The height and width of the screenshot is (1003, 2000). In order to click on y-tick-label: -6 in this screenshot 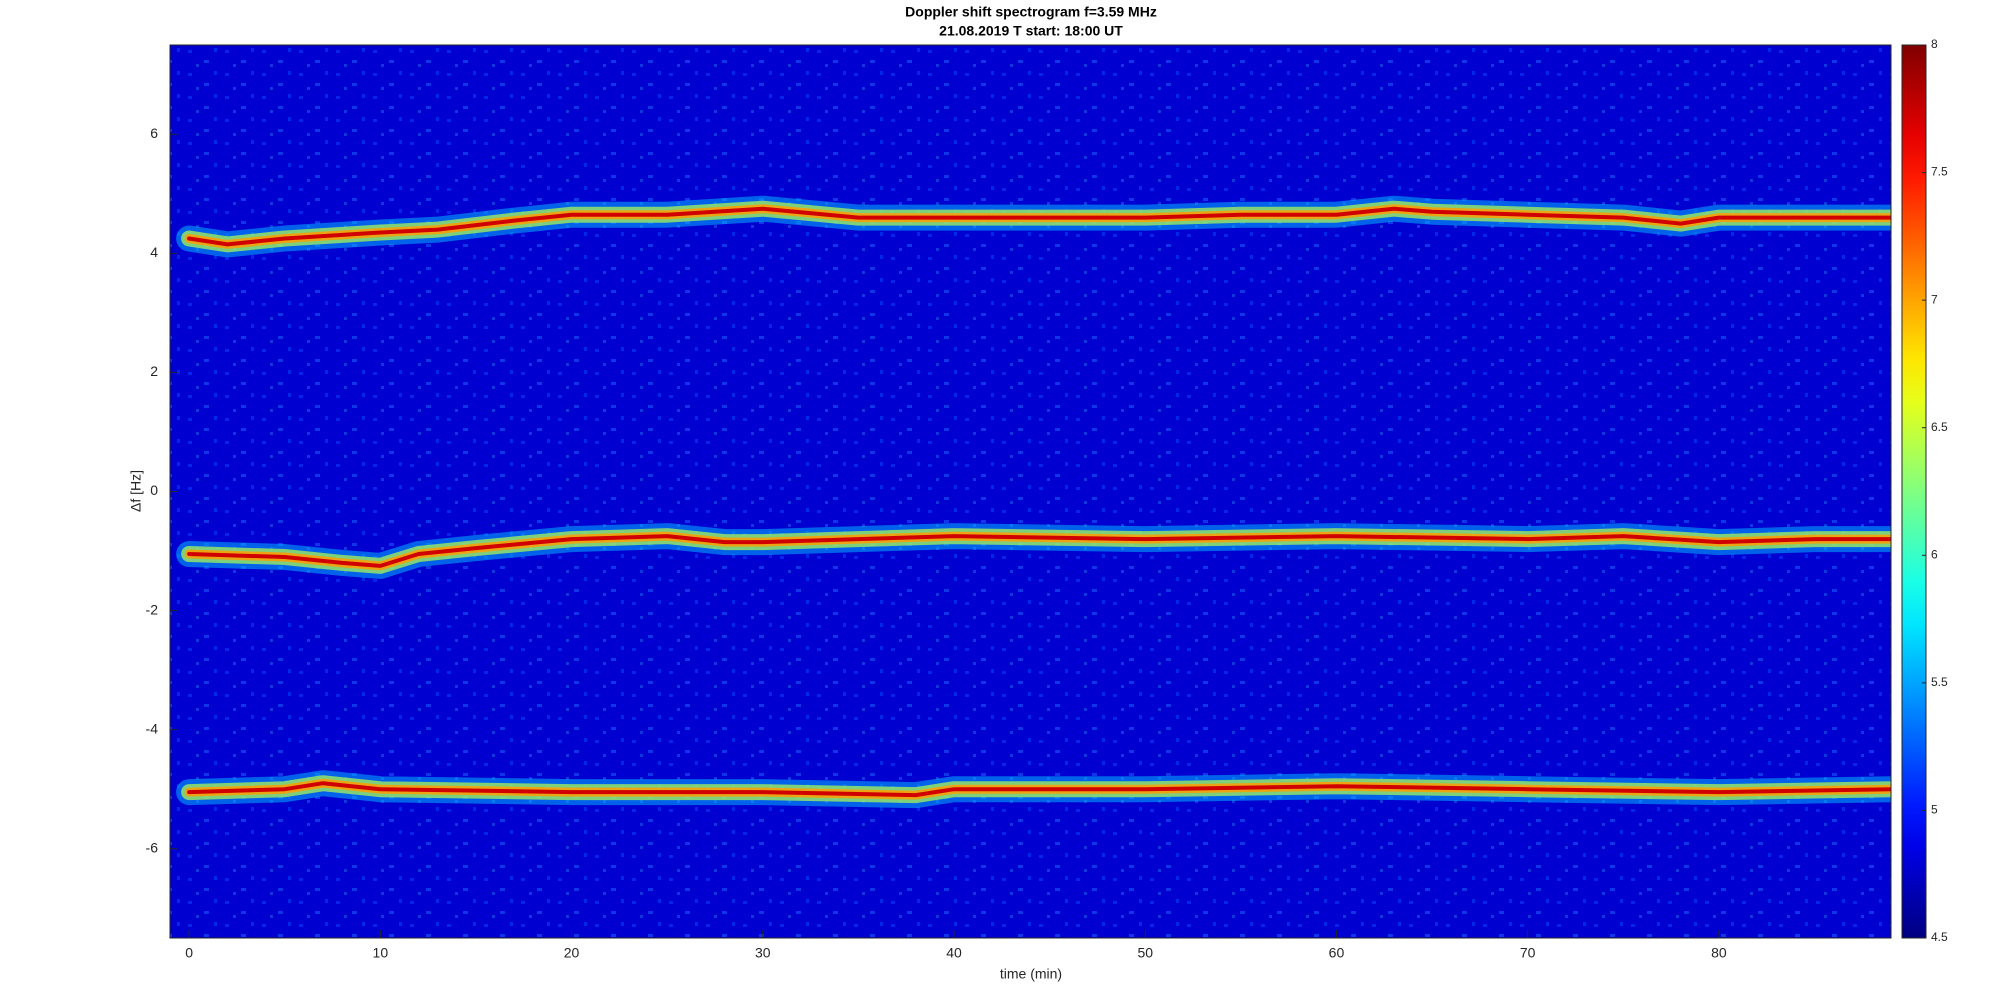, I will do `click(152, 847)`.